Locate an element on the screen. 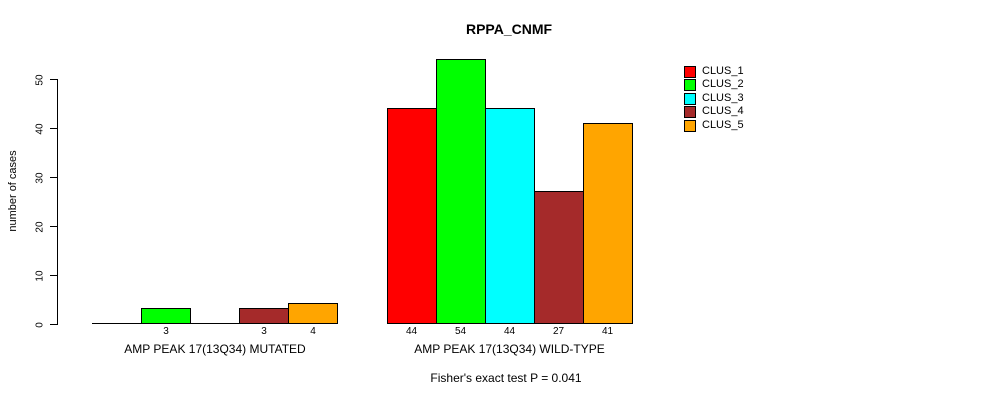 Image resolution: width=990 pixels, height=400 pixels. y-axis-tick-label: 30 is located at coordinates (40, 177).